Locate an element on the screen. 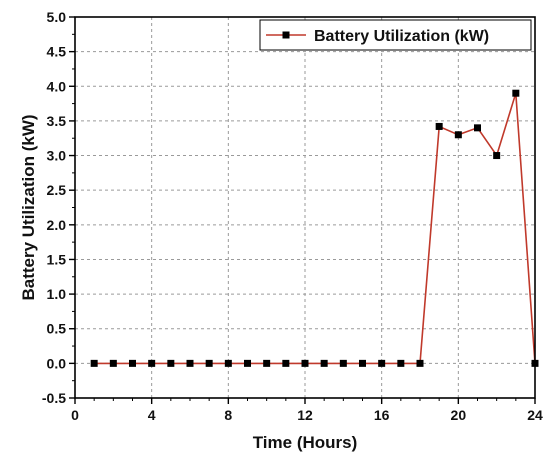 Image resolution: width=550 pixels, height=465 pixels. x-tick-label: 8 is located at coordinates (228, 415).